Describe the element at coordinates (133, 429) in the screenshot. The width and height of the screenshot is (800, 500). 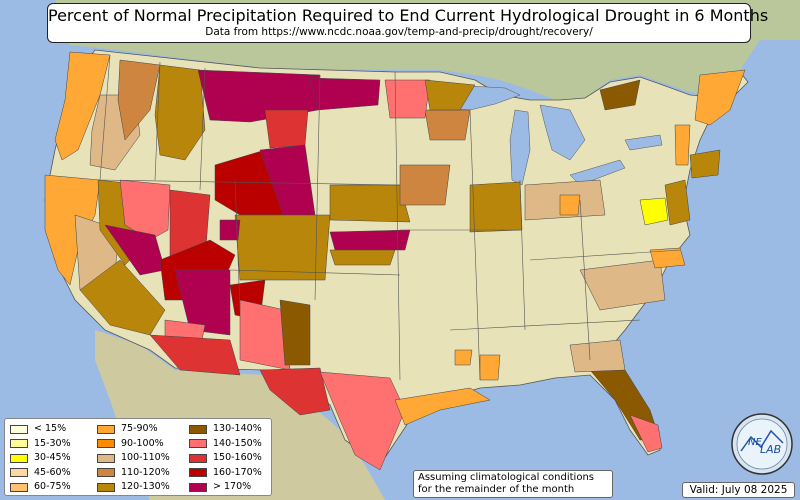
I see `legend-item: 75-90%` at that location.